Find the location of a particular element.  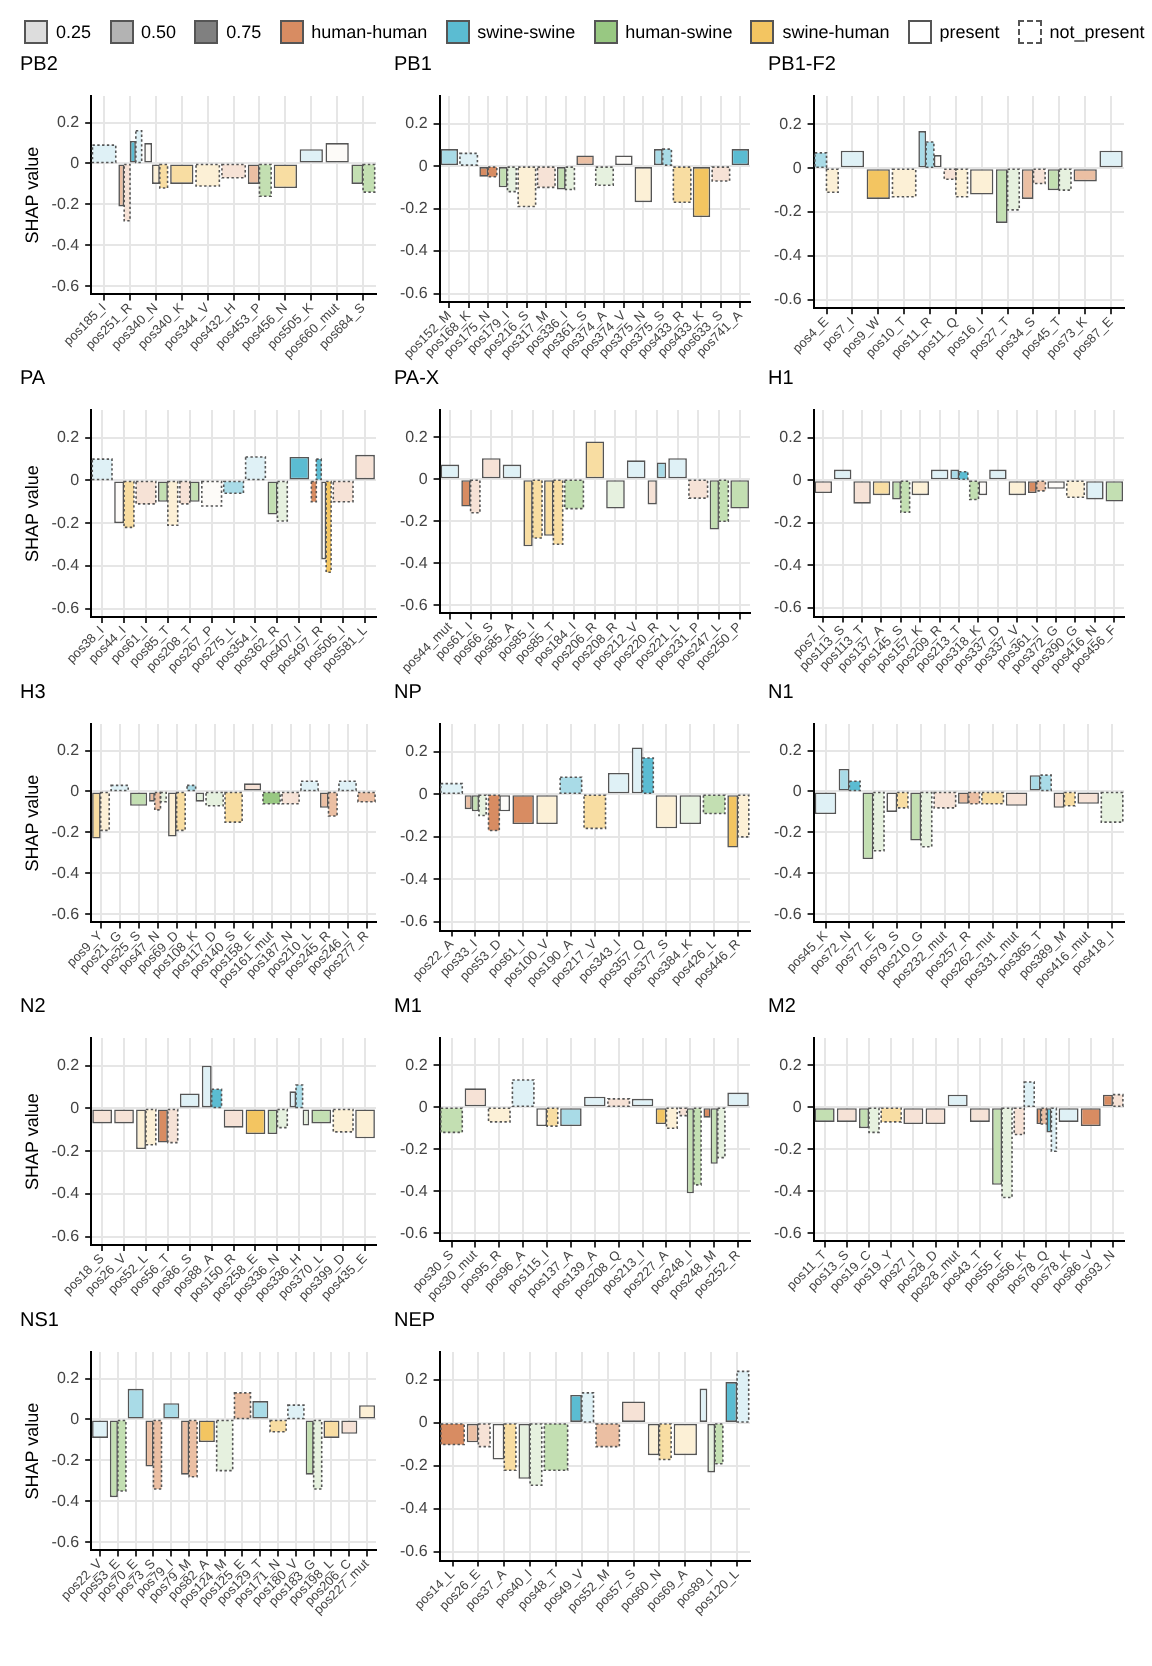

category-label: swine-human is located at coordinates (836, 32).